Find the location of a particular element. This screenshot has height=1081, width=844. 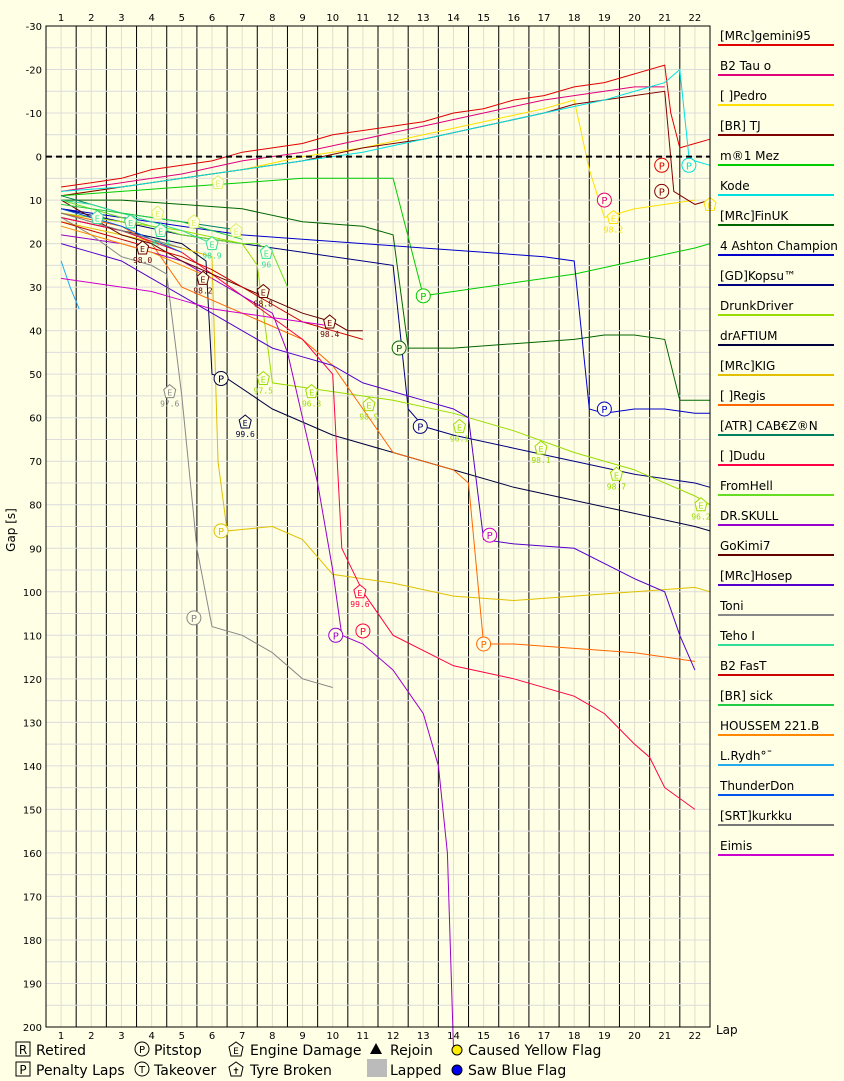

legend-entry-label: B2 FasT is located at coordinates (743, 666).